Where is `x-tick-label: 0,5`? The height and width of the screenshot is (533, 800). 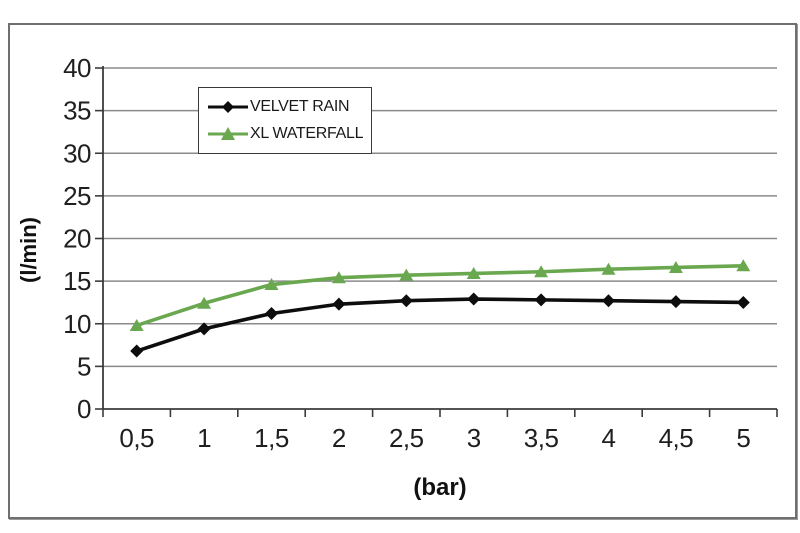
x-tick-label: 0,5 is located at coordinates (136, 438).